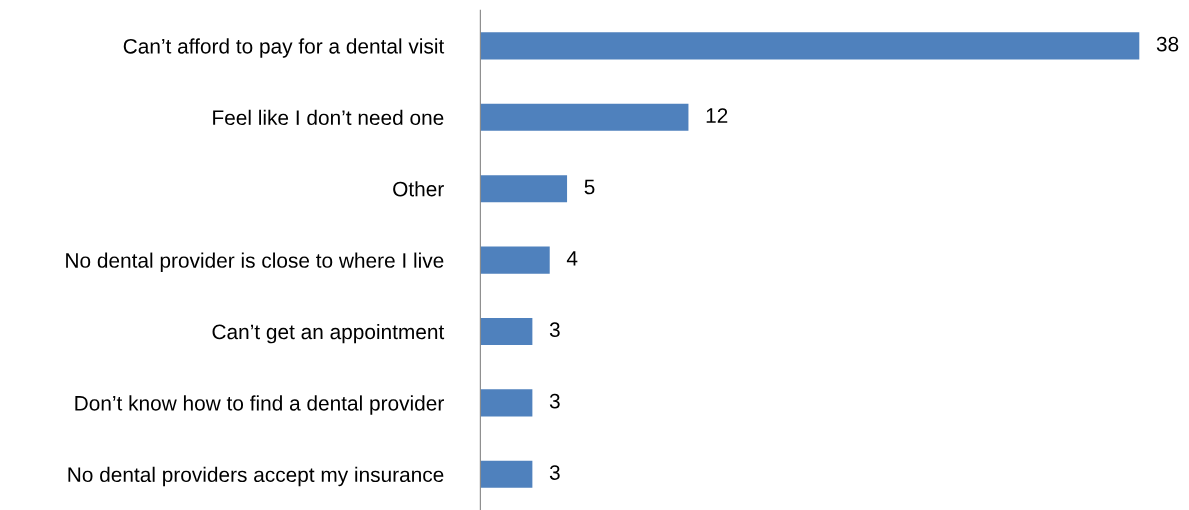  Describe the element at coordinates (259, 405) in the screenshot. I see `y-tick-label: Don’t know how to find a dental provider` at that location.